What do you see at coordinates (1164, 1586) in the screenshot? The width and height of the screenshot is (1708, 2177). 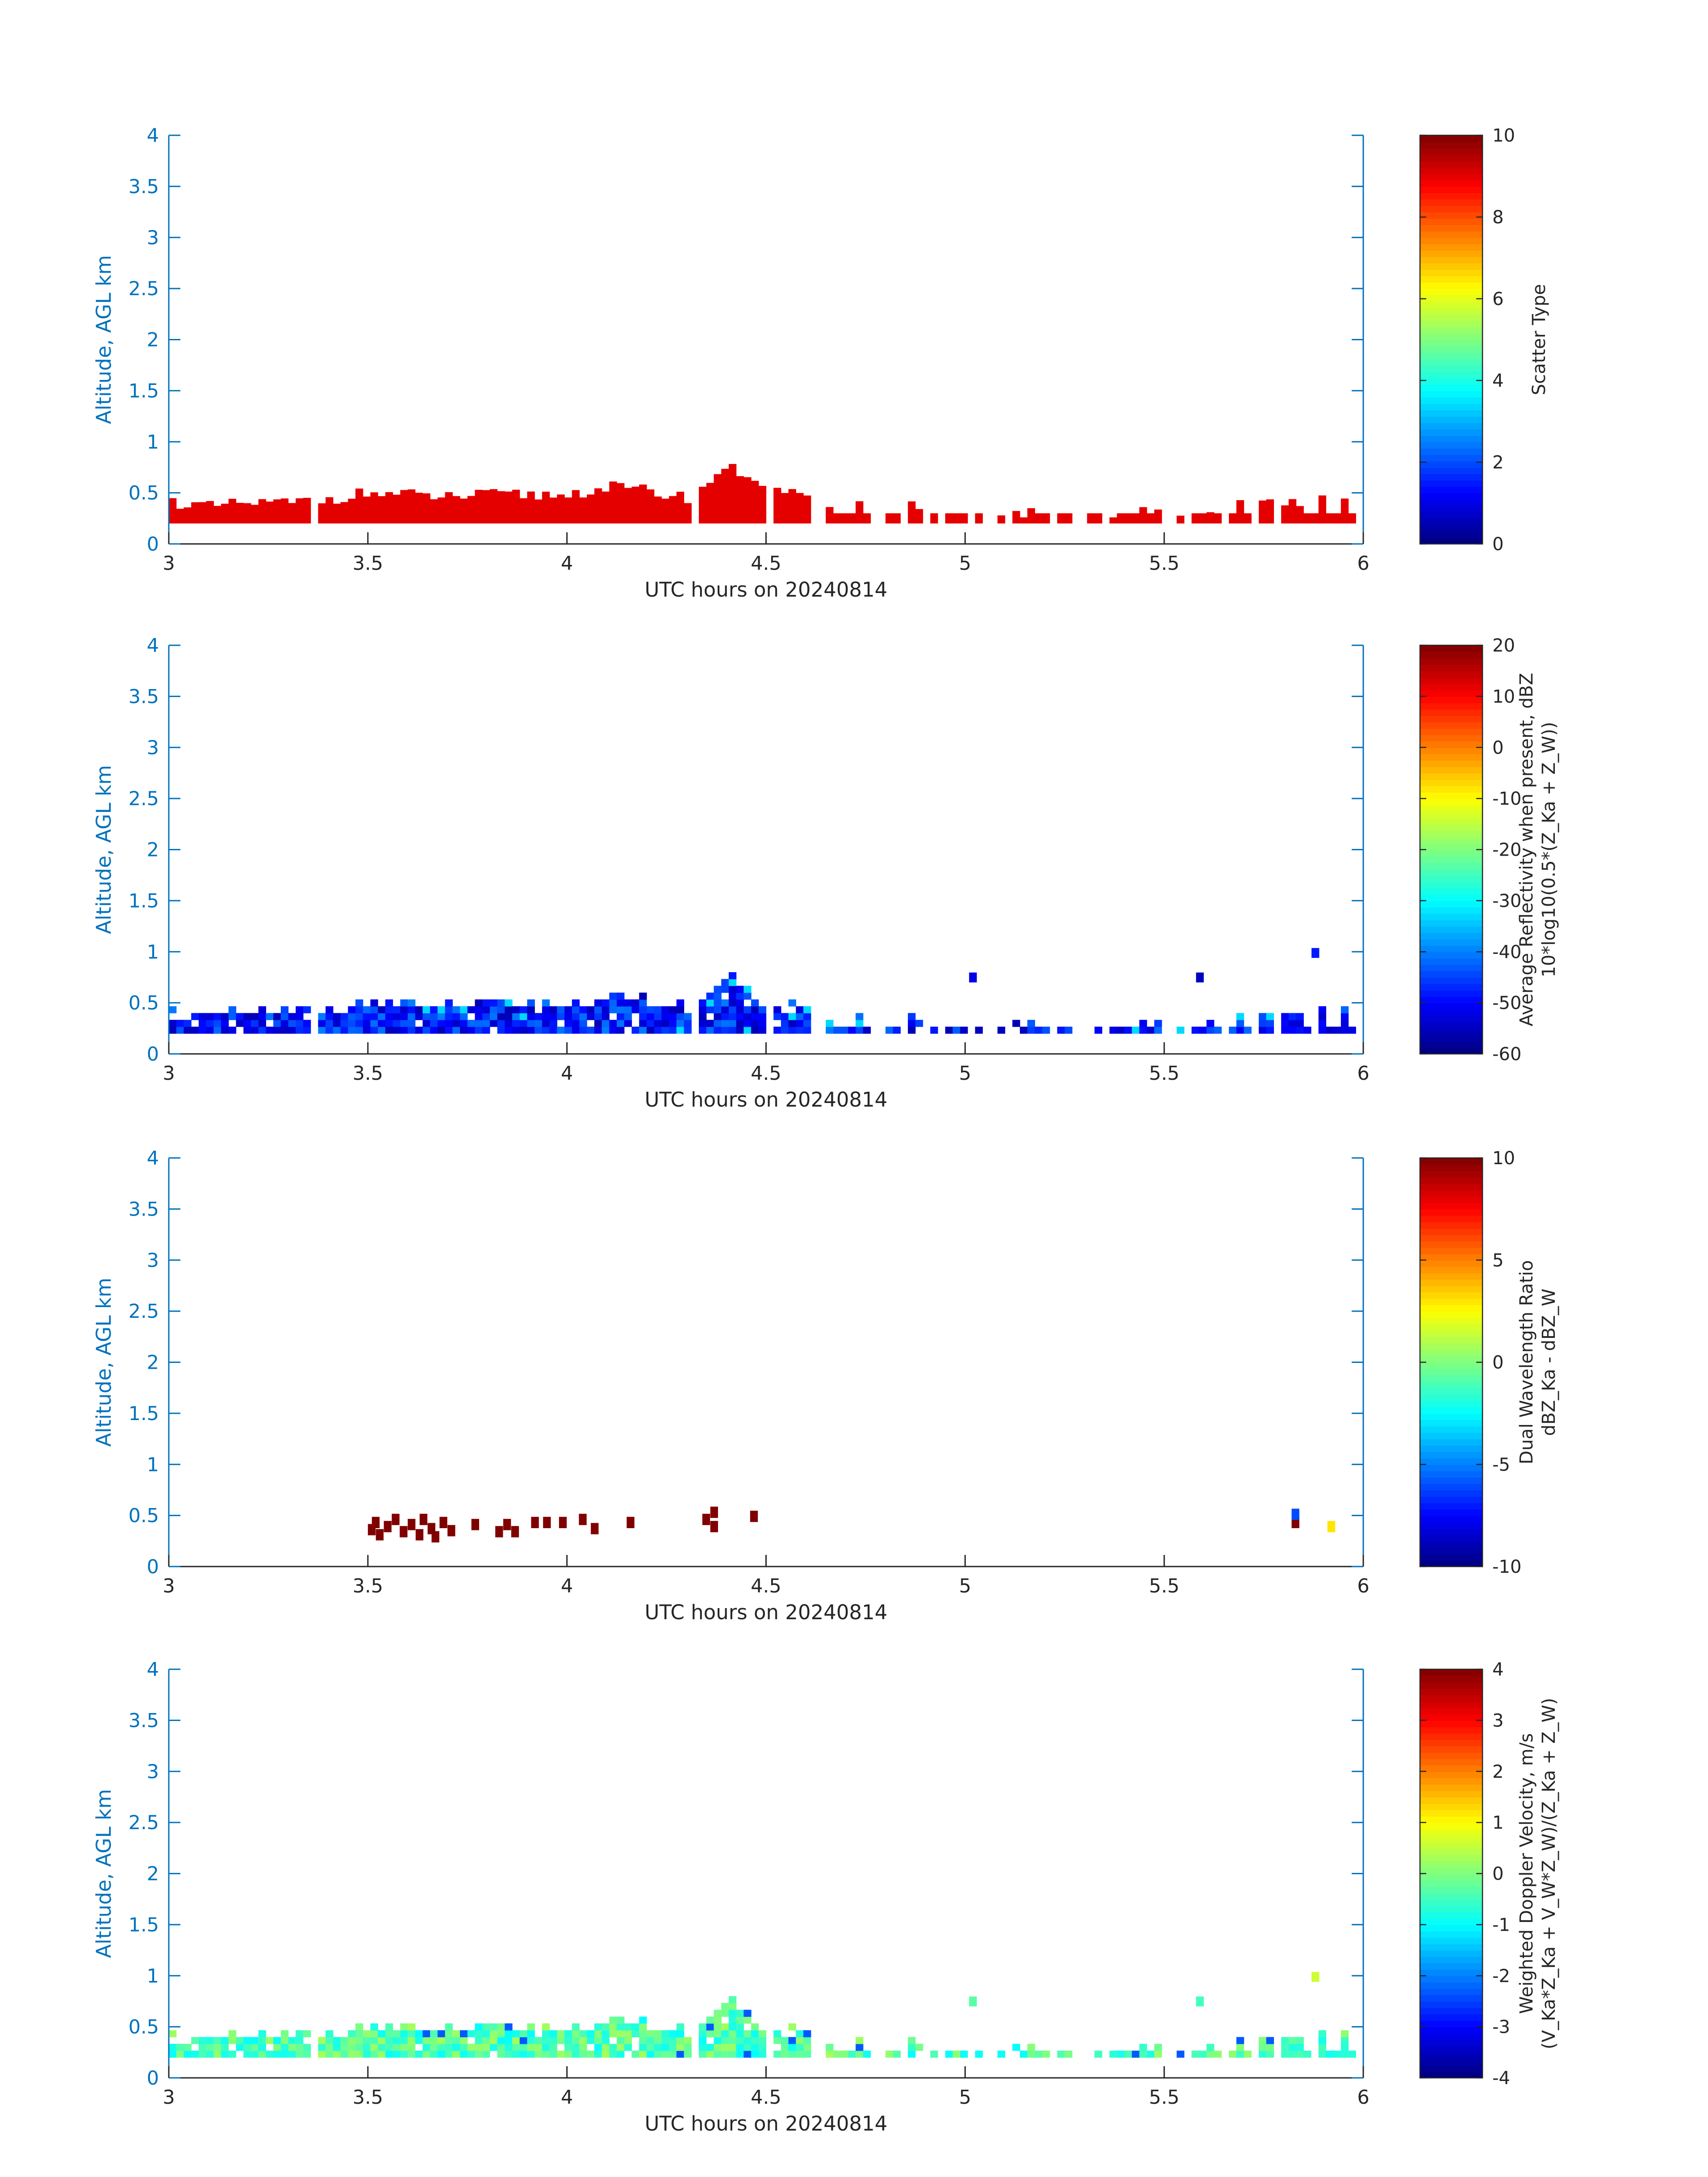 I see `x-tick-label: 5.5` at bounding box center [1164, 1586].